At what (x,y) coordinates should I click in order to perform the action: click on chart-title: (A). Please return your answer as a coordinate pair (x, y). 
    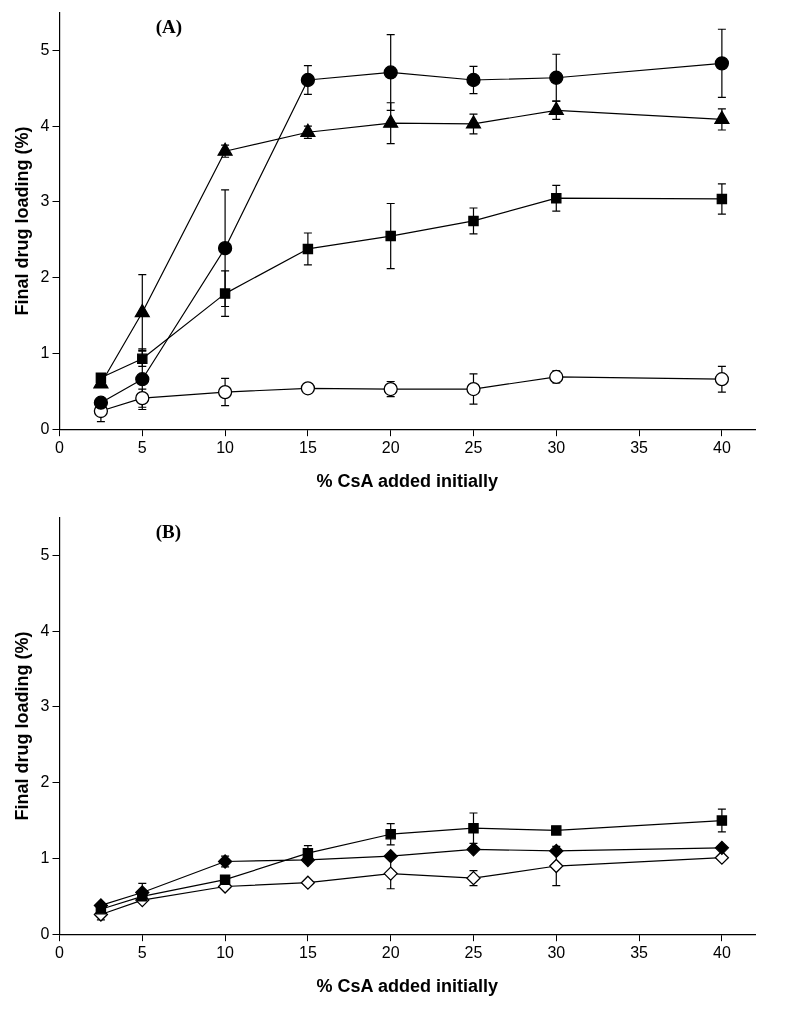
    Looking at the image, I should click on (169, 27).